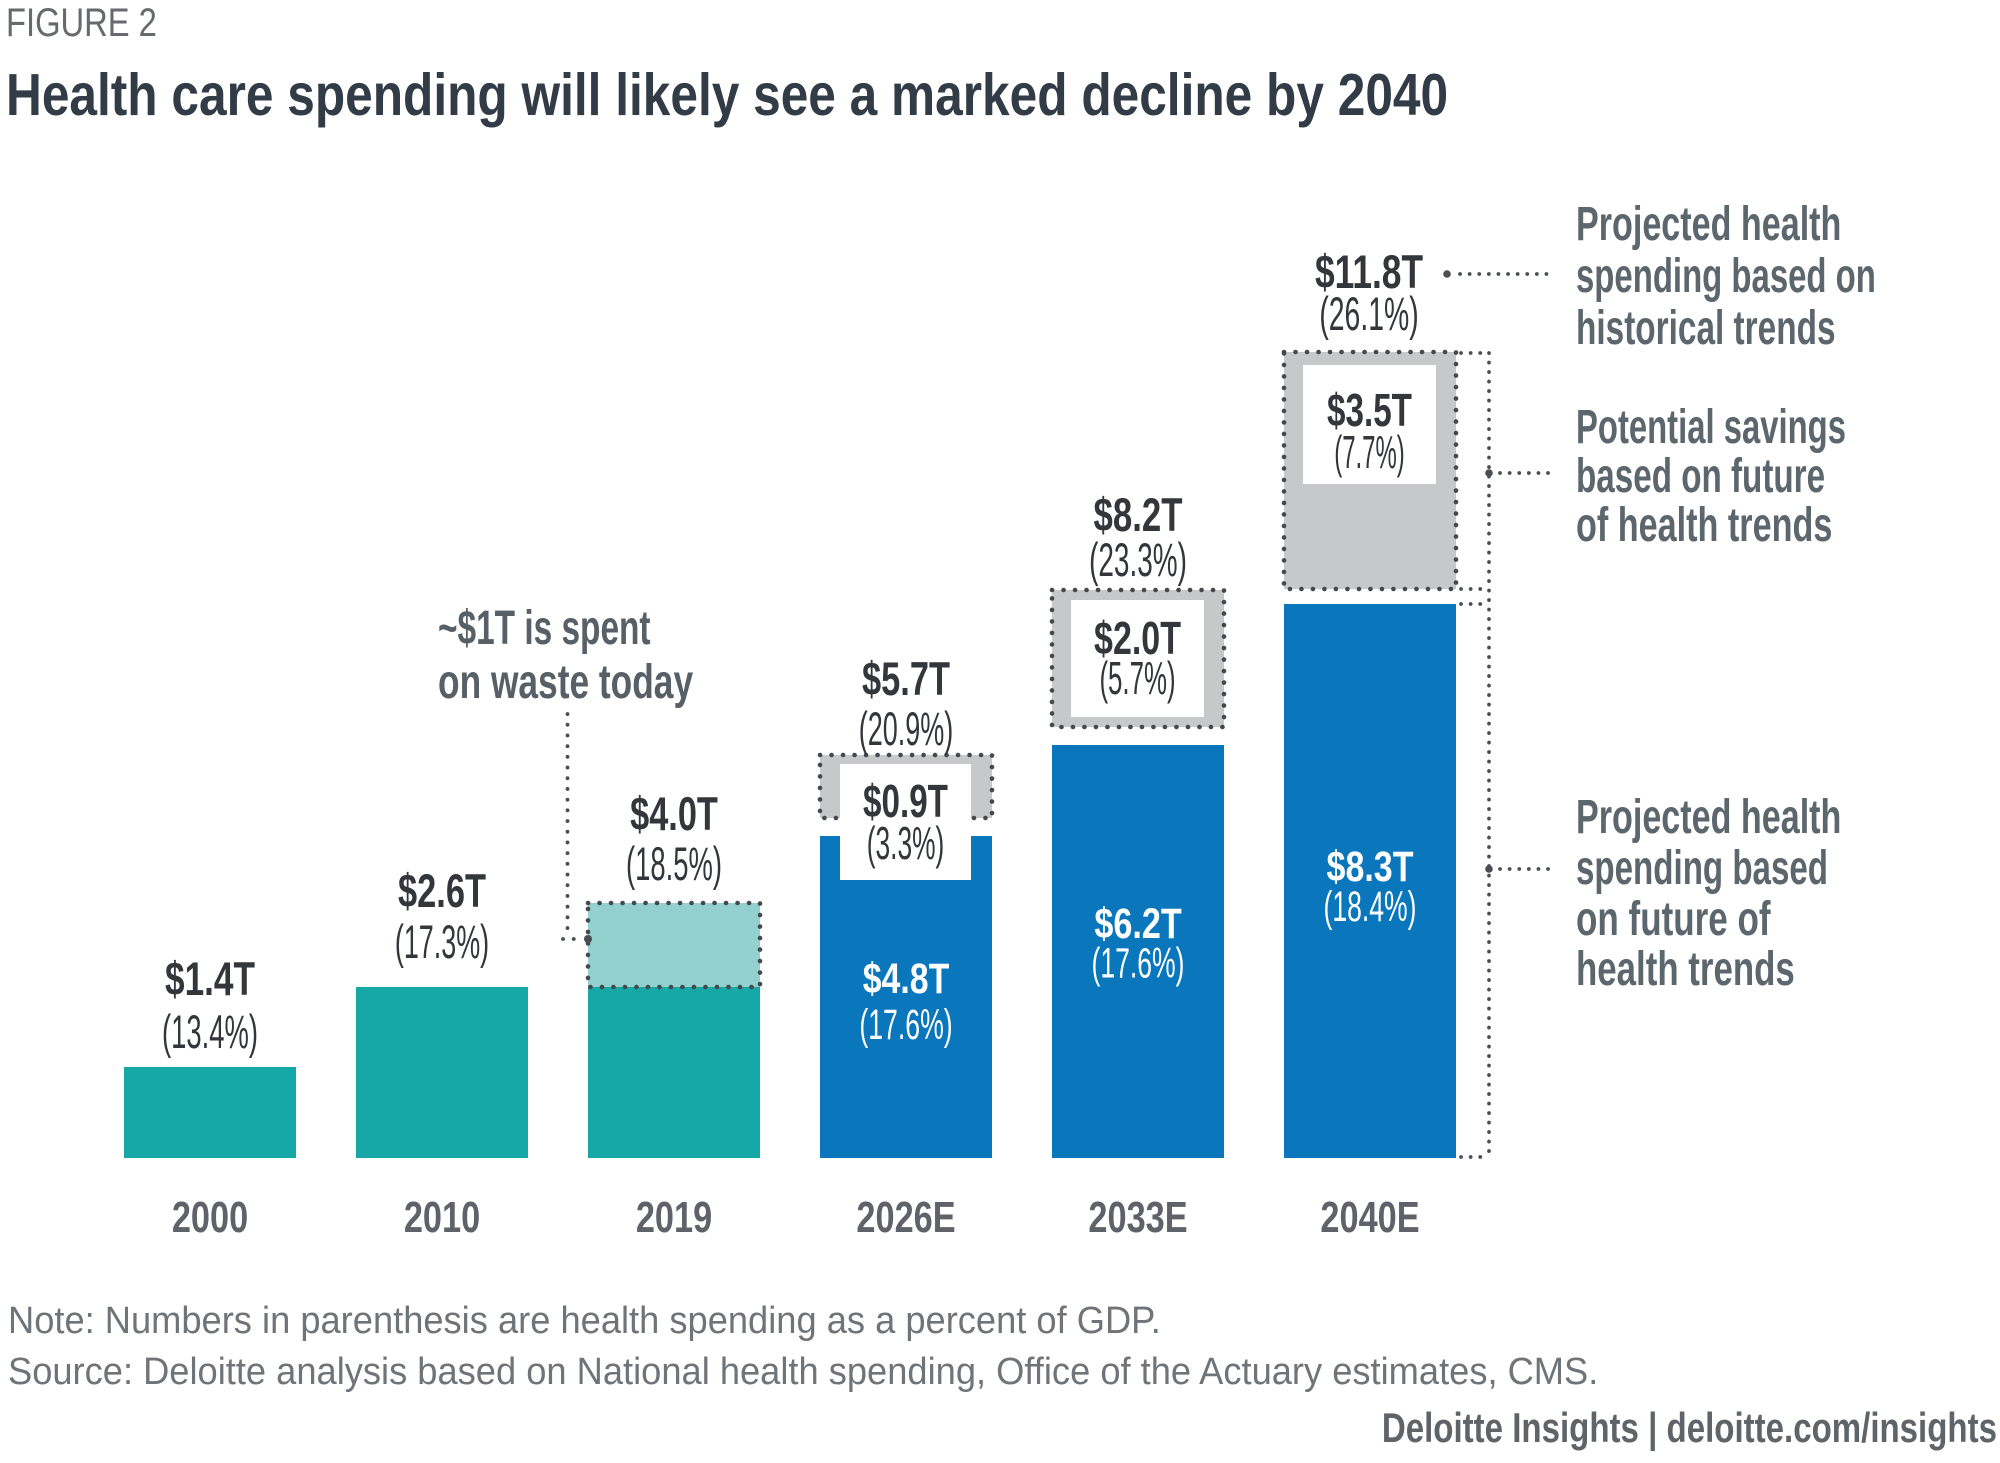 This screenshot has width=2000, height=1463. Describe the element at coordinates (442, 942) in the screenshot. I see `svg-text: (17.3%)` at that location.